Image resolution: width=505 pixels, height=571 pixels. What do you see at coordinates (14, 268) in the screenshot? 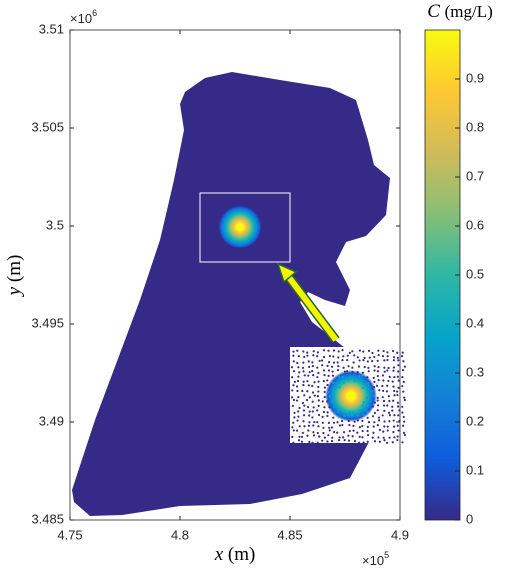
I see `y-label-unit: (m)` at bounding box center [14, 268].